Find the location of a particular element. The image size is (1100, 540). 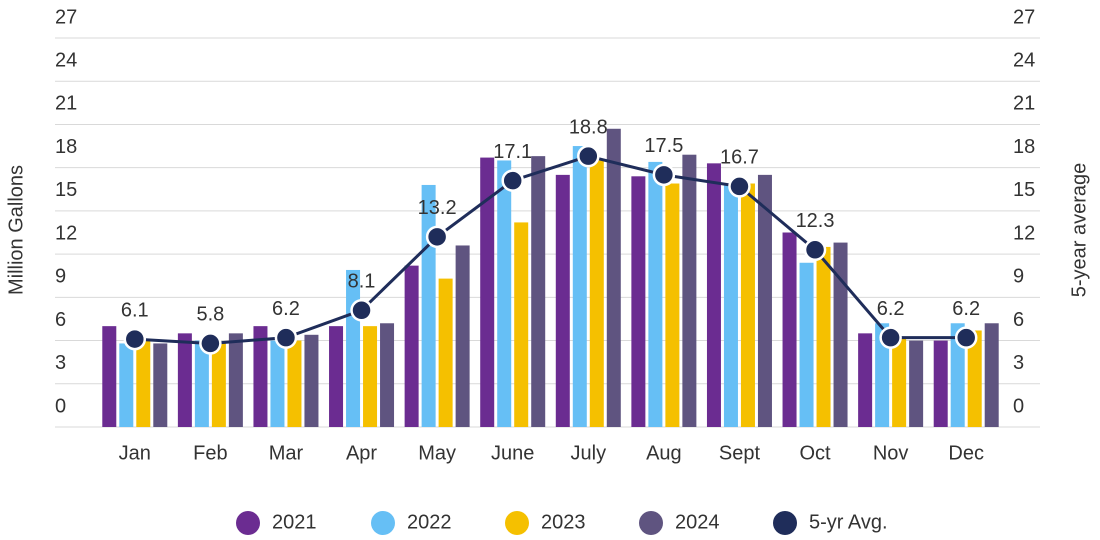

y2-tick-label: 15 is located at coordinates (1024, 190).